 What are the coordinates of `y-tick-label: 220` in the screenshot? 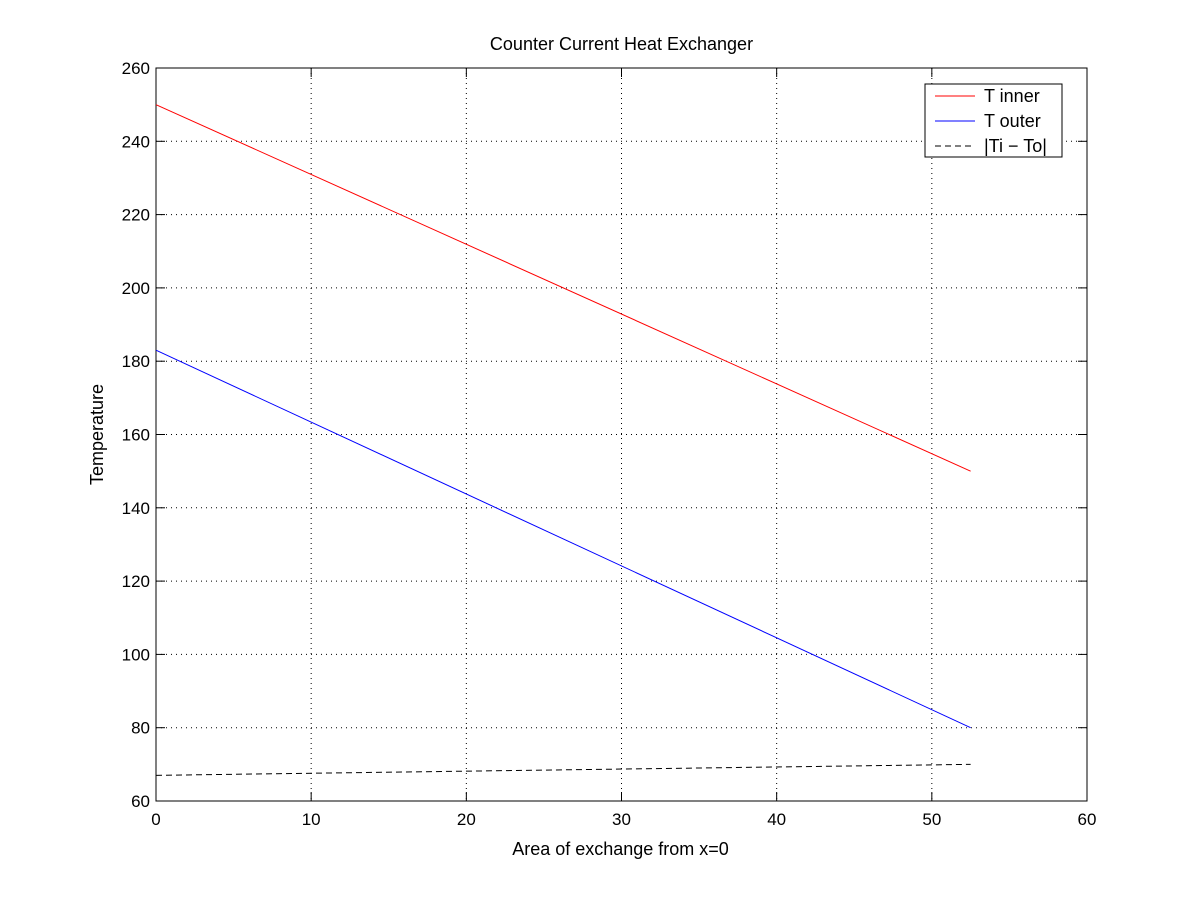 It's located at (136, 215).